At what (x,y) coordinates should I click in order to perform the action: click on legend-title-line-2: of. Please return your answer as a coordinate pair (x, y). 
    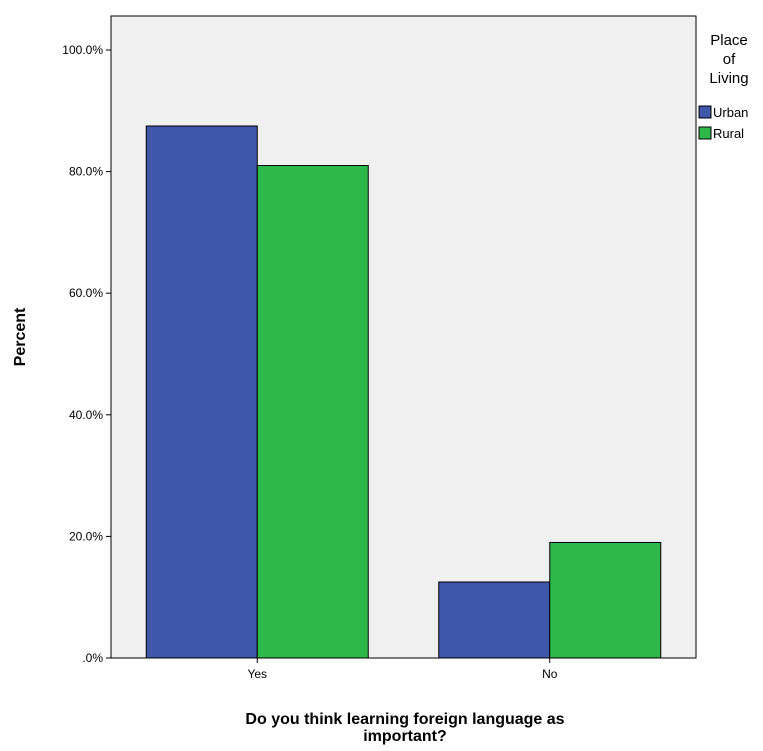
    Looking at the image, I should click on (729, 59).